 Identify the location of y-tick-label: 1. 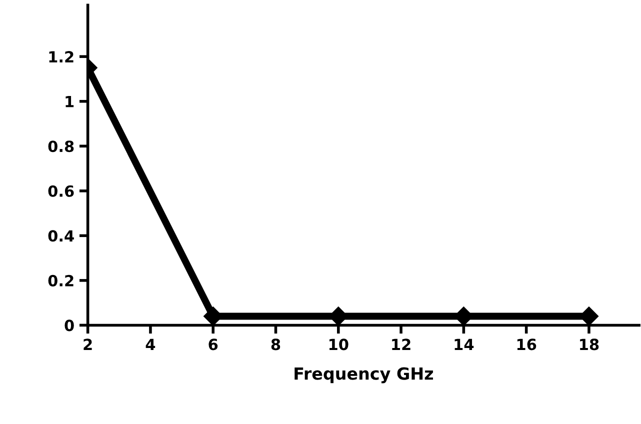
(70, 102).